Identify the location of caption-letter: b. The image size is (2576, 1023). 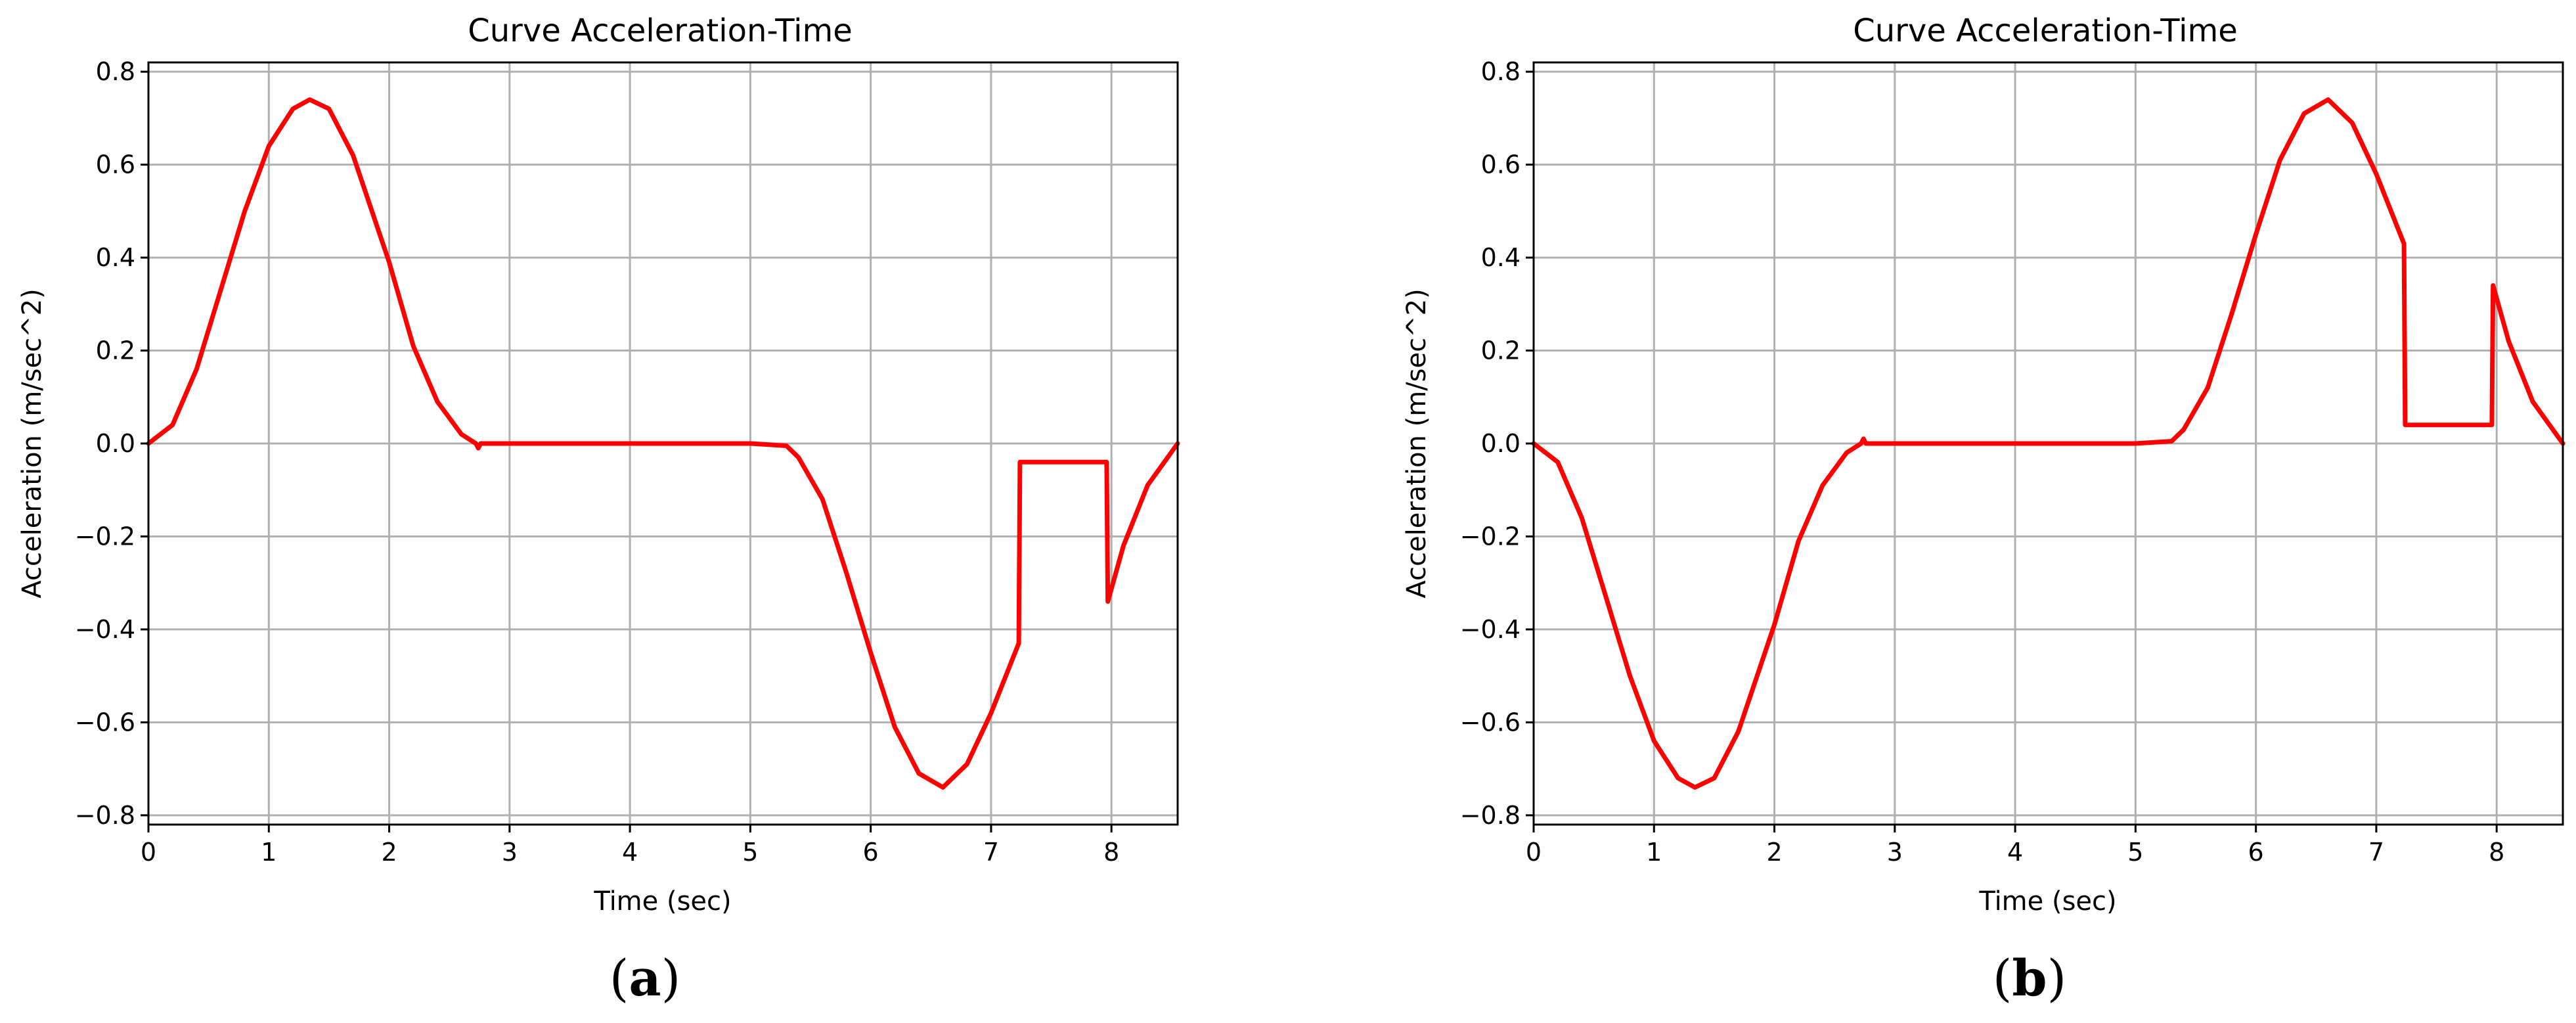
(2029, 978).